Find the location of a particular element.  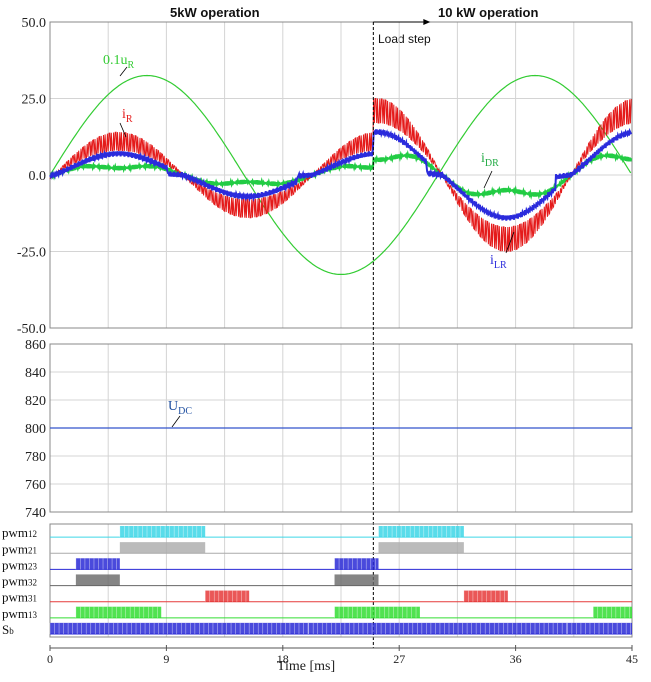

series-iLR is located at coordinates (341, 174).